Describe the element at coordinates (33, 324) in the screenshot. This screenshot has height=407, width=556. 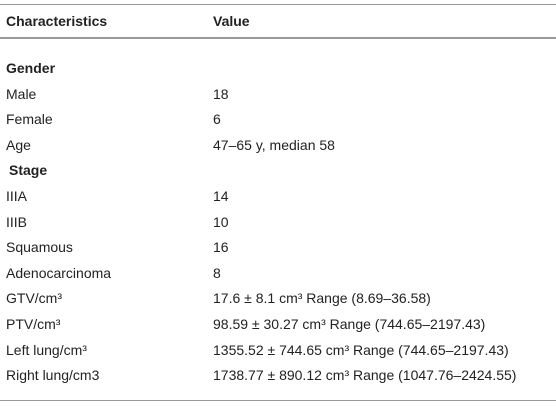
I see `row-label: PTV/cm³` at that location.